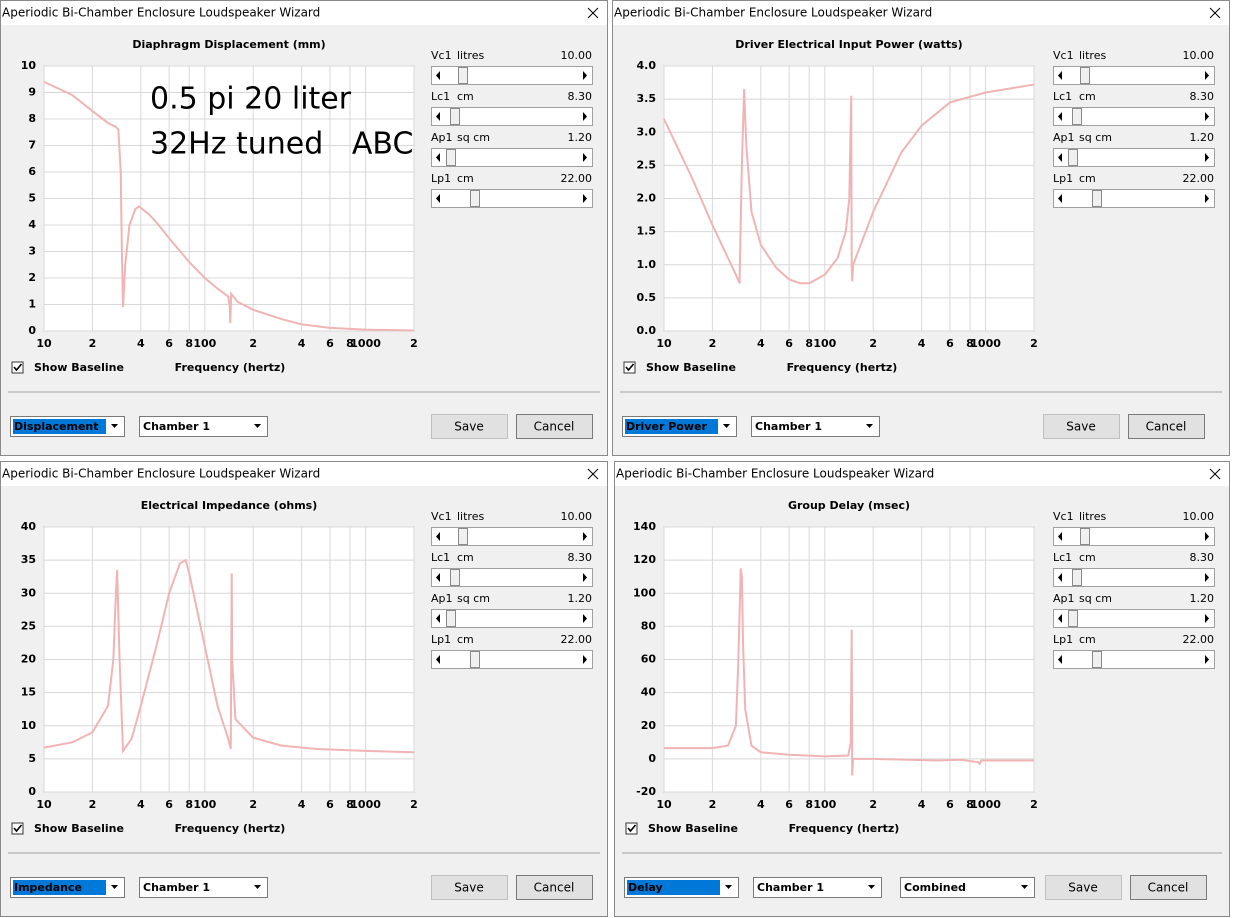  I want to click on slider-value: 22.00, so click(577, 178).